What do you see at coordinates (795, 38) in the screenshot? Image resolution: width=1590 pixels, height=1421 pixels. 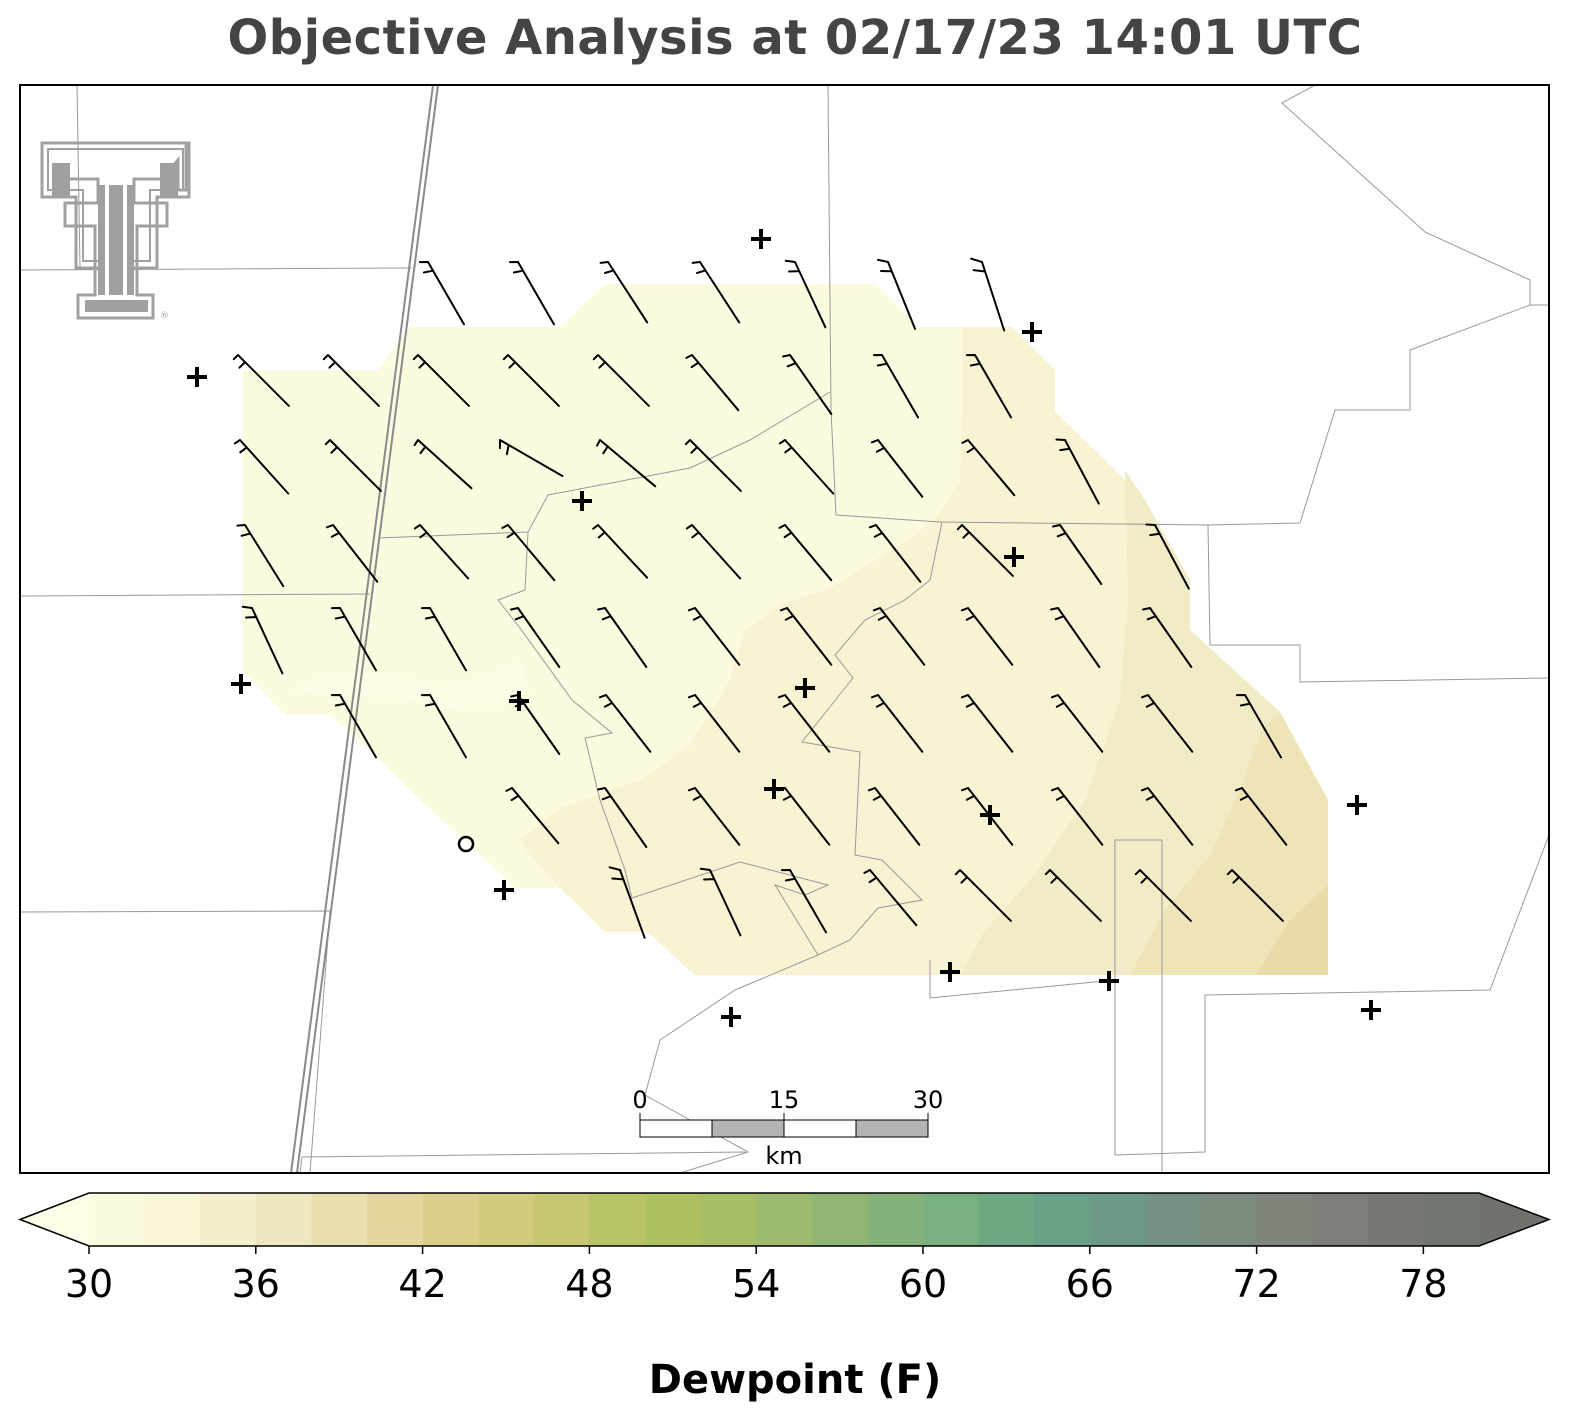 I see `map-title: Objective Analysis at 02/17/23 14:01 UTC` at bounding box center [795, 38].